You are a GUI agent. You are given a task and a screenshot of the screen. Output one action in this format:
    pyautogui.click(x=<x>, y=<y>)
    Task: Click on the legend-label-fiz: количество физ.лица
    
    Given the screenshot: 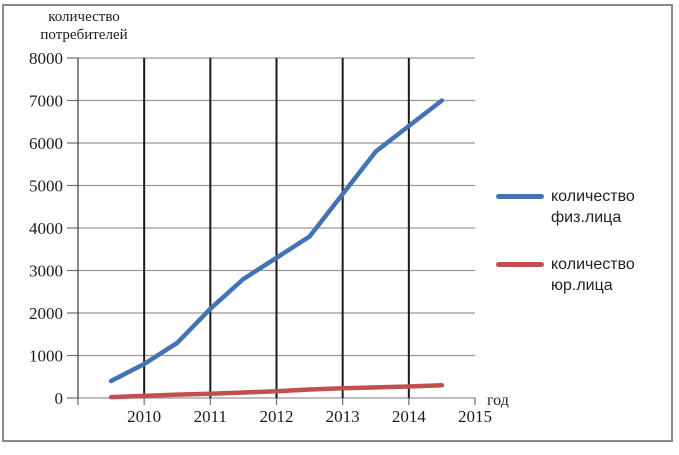 What is the action you would take?
    pyautogui.click(x=593, y=207)
    